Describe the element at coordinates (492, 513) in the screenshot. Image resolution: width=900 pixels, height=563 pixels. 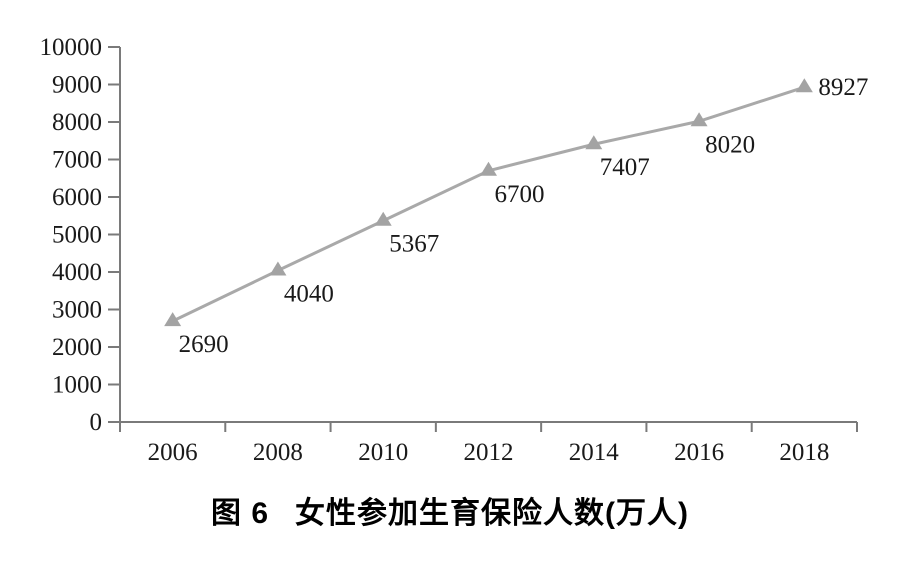
I see `figure-title: 女性参加生育保险人数(万人)` at that location.